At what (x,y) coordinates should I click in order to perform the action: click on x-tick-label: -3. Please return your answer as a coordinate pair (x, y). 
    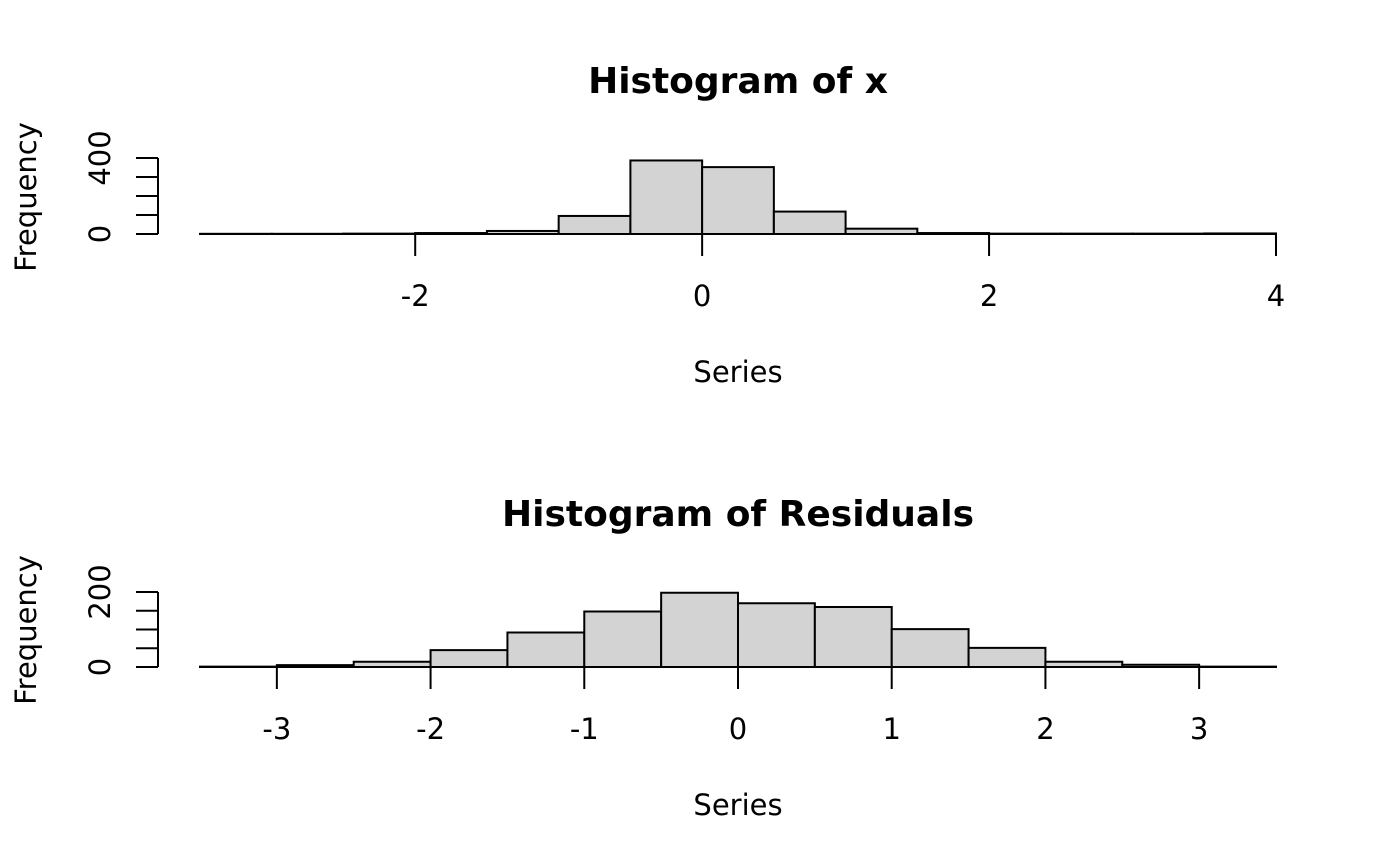
    Looking at the image, I should click on (276, 729).